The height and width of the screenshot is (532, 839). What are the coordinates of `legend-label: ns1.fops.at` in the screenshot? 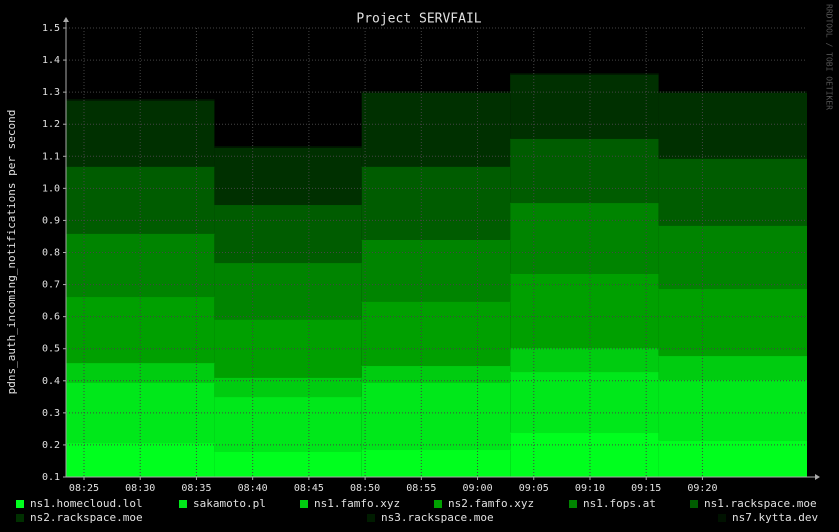 It's located at (619, 503).